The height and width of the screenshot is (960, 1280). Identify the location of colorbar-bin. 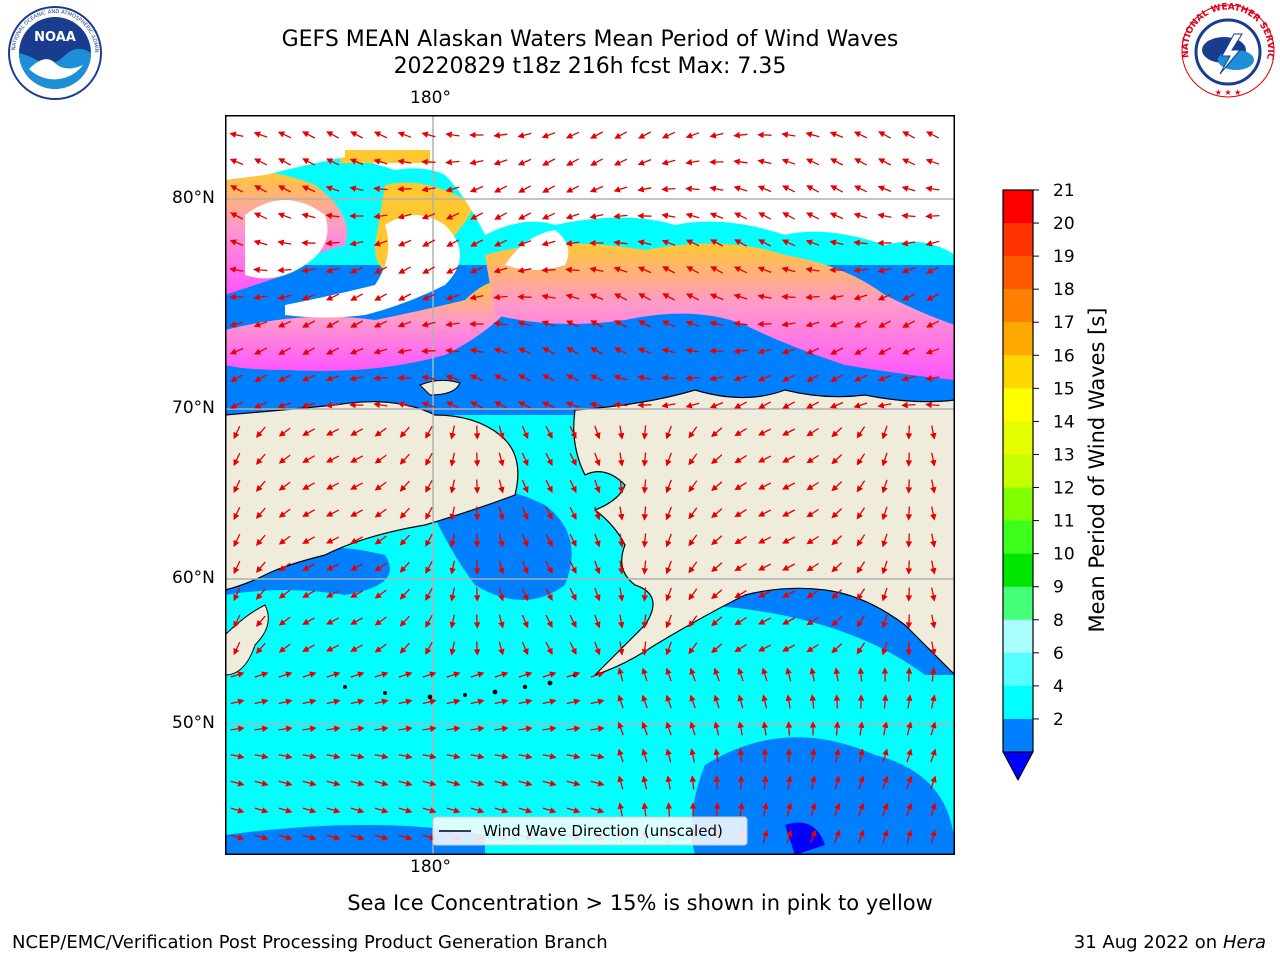
(1018, 735).